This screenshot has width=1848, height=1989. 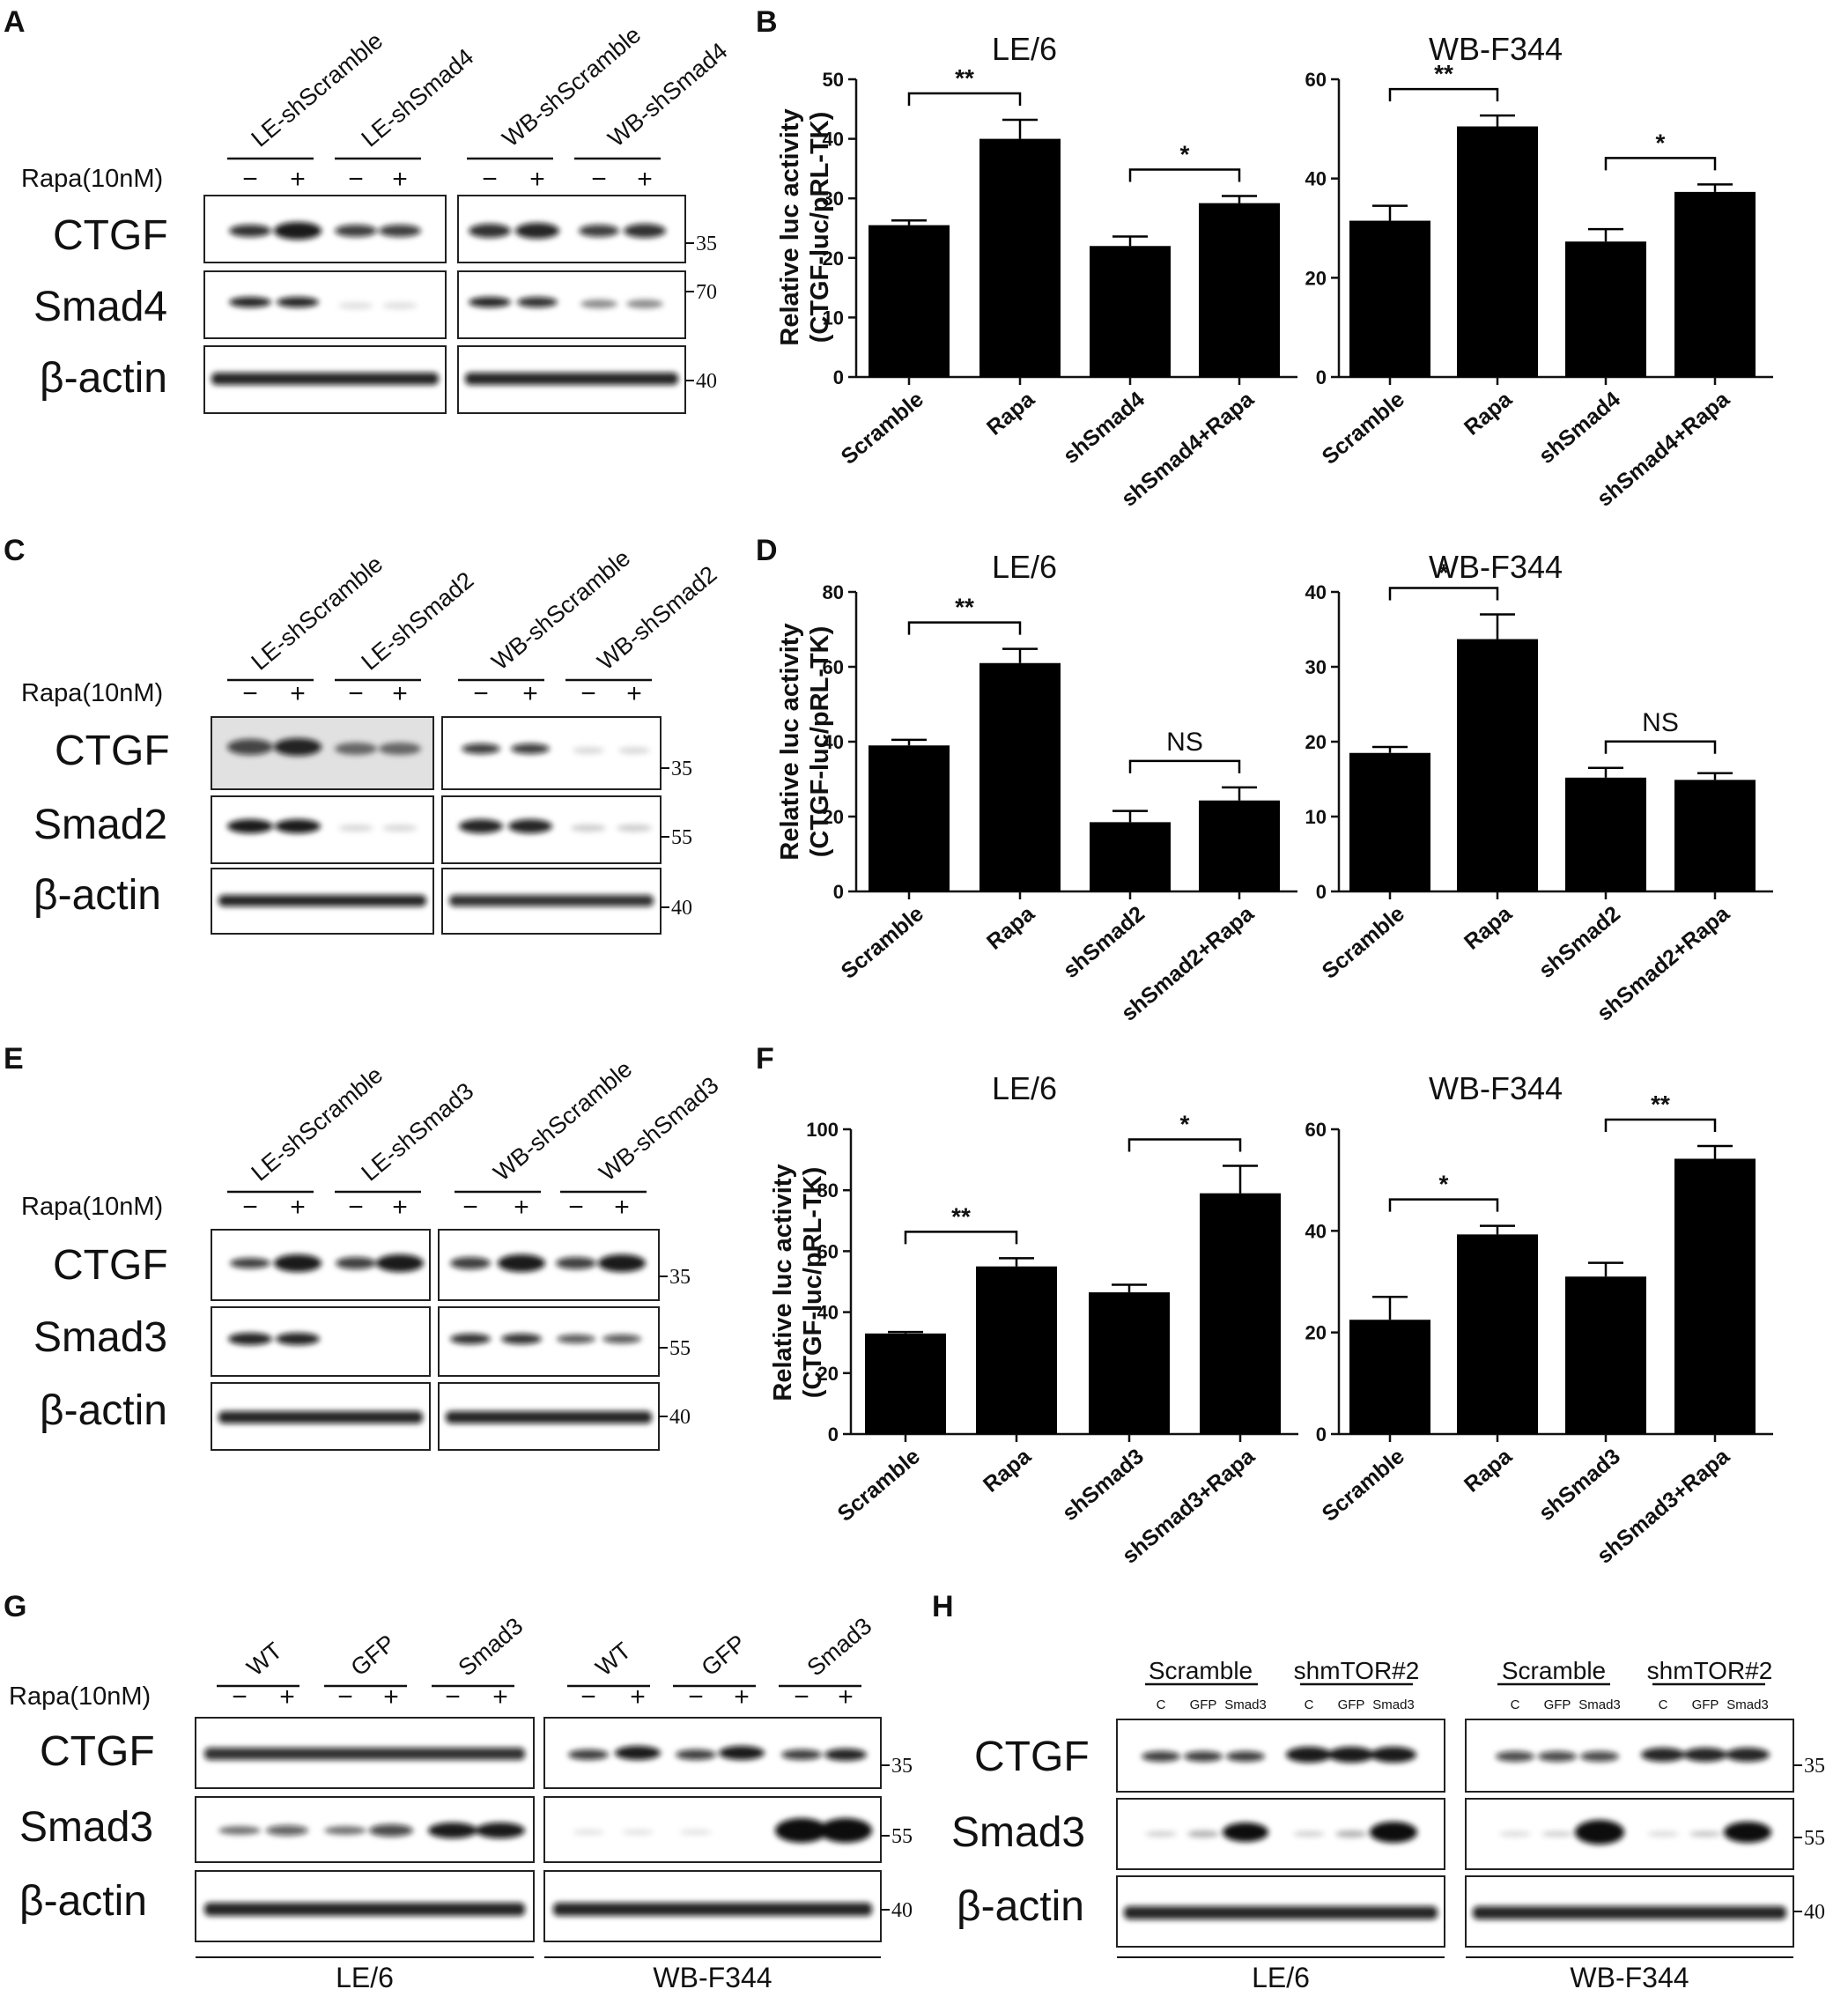 I want to click on lane-signs-e: − + − + − + − +, so click(x=436, y=1207).